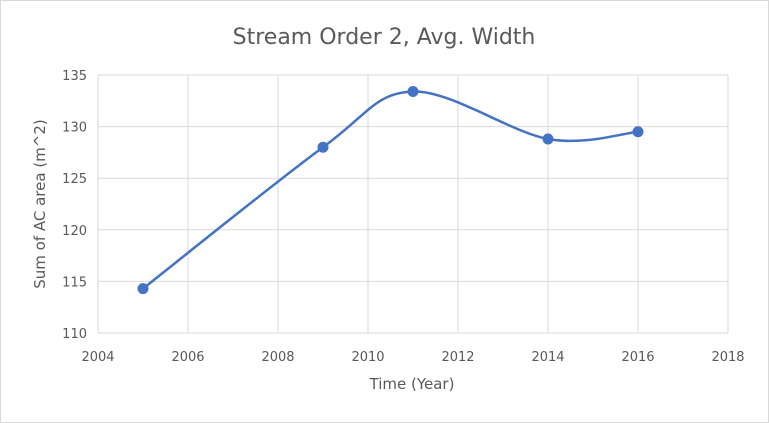 The width and height of the screenshot is (769, 423). What do you see at coordinates (74, 334) in the screenshot?
I see `y-tick-label: 110` at bounding box center [74, 334].